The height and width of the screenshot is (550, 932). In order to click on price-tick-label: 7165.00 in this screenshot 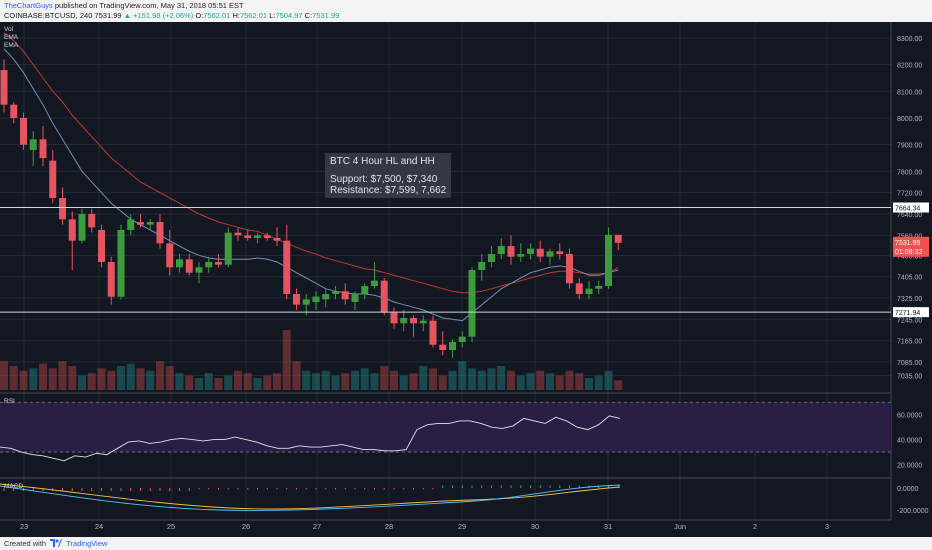, I will do `click(909, 342)`.